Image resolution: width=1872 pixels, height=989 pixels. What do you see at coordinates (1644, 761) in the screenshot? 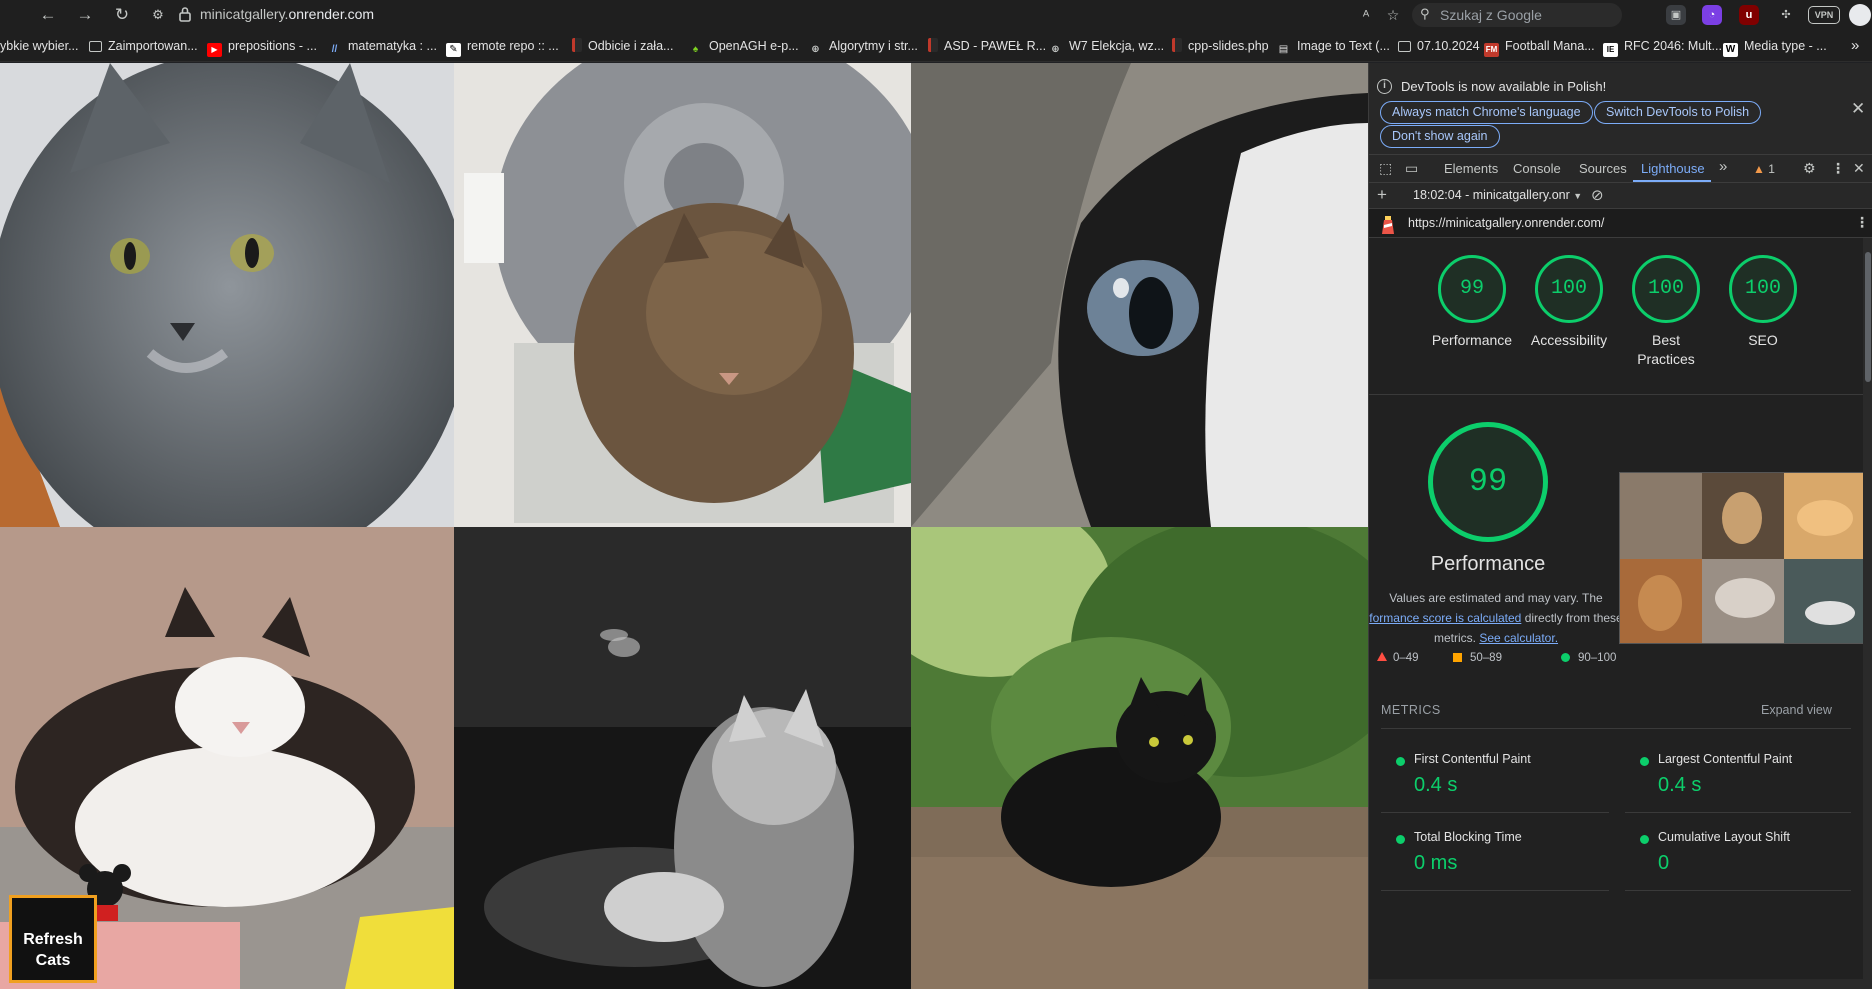
I see `pass-dot-icon` at bounding box center [1644, 761].